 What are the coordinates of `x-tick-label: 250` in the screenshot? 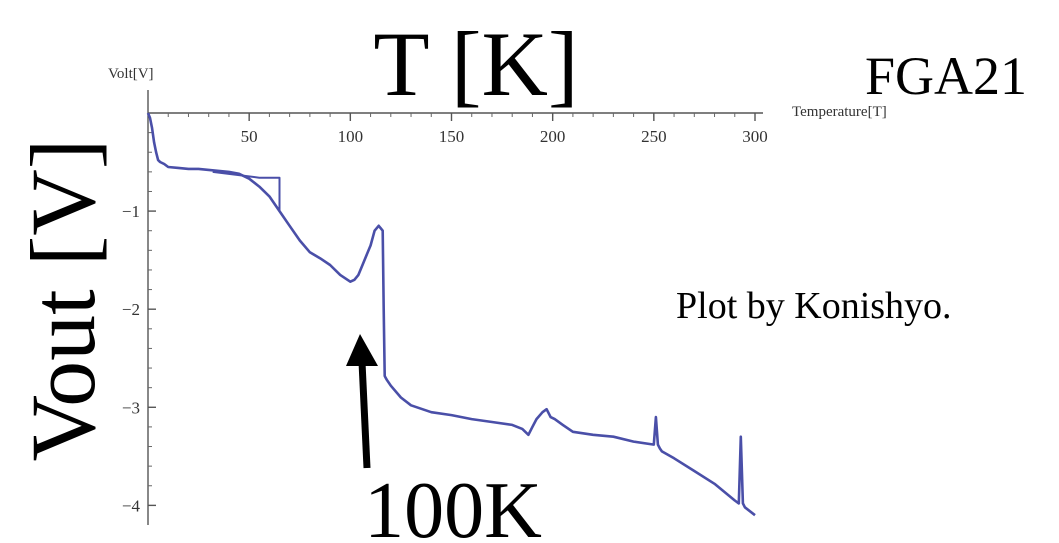 It's located at (654, 136).